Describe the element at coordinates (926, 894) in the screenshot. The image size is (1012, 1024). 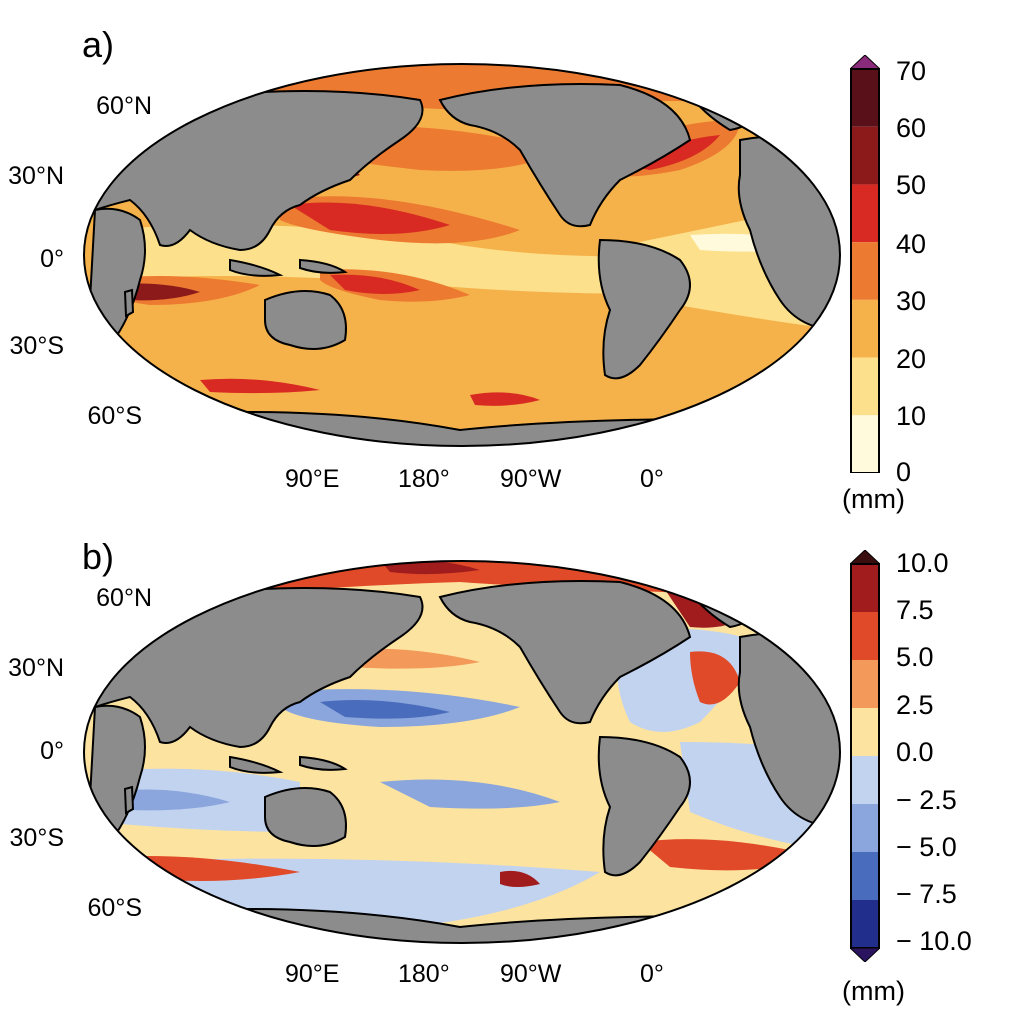
I see `colorbar-tick: − 7.5` at that location.